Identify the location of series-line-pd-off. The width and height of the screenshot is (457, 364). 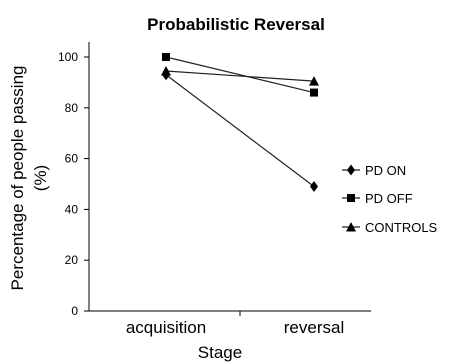
(240, 75).